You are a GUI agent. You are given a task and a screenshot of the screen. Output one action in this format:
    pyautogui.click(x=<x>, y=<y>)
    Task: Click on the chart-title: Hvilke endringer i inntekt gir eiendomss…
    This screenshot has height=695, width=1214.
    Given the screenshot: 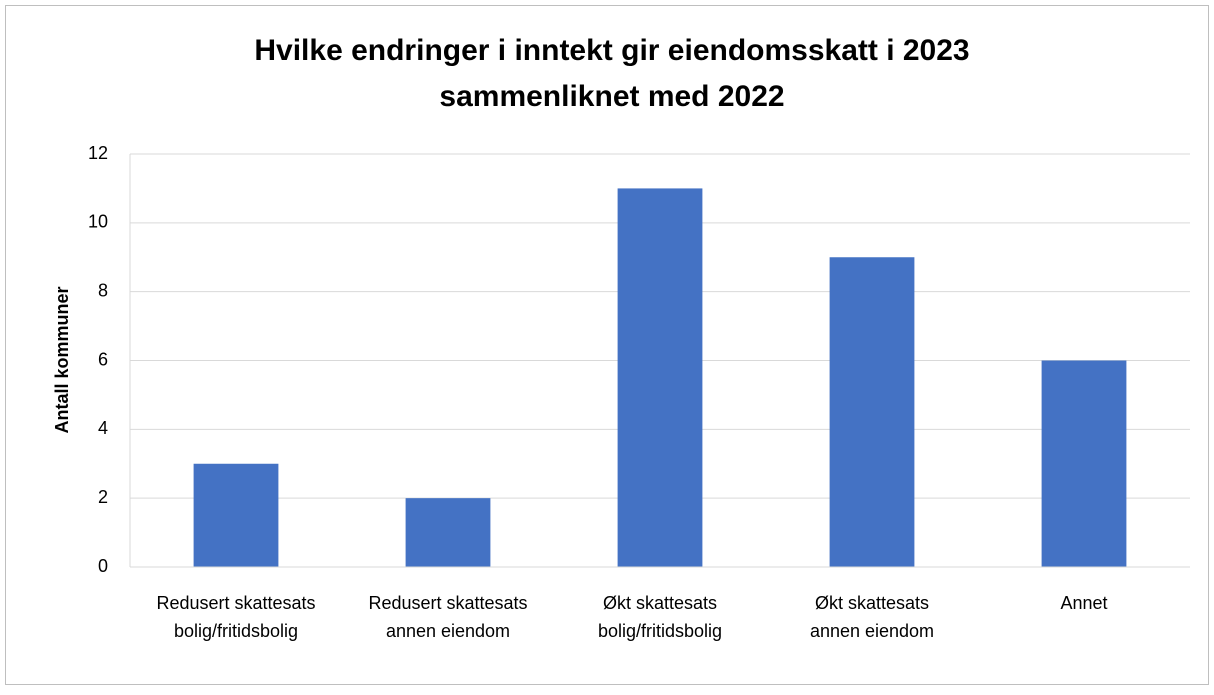 What is the action you would take?
    pyautogui.click(x=611, y=50)
    